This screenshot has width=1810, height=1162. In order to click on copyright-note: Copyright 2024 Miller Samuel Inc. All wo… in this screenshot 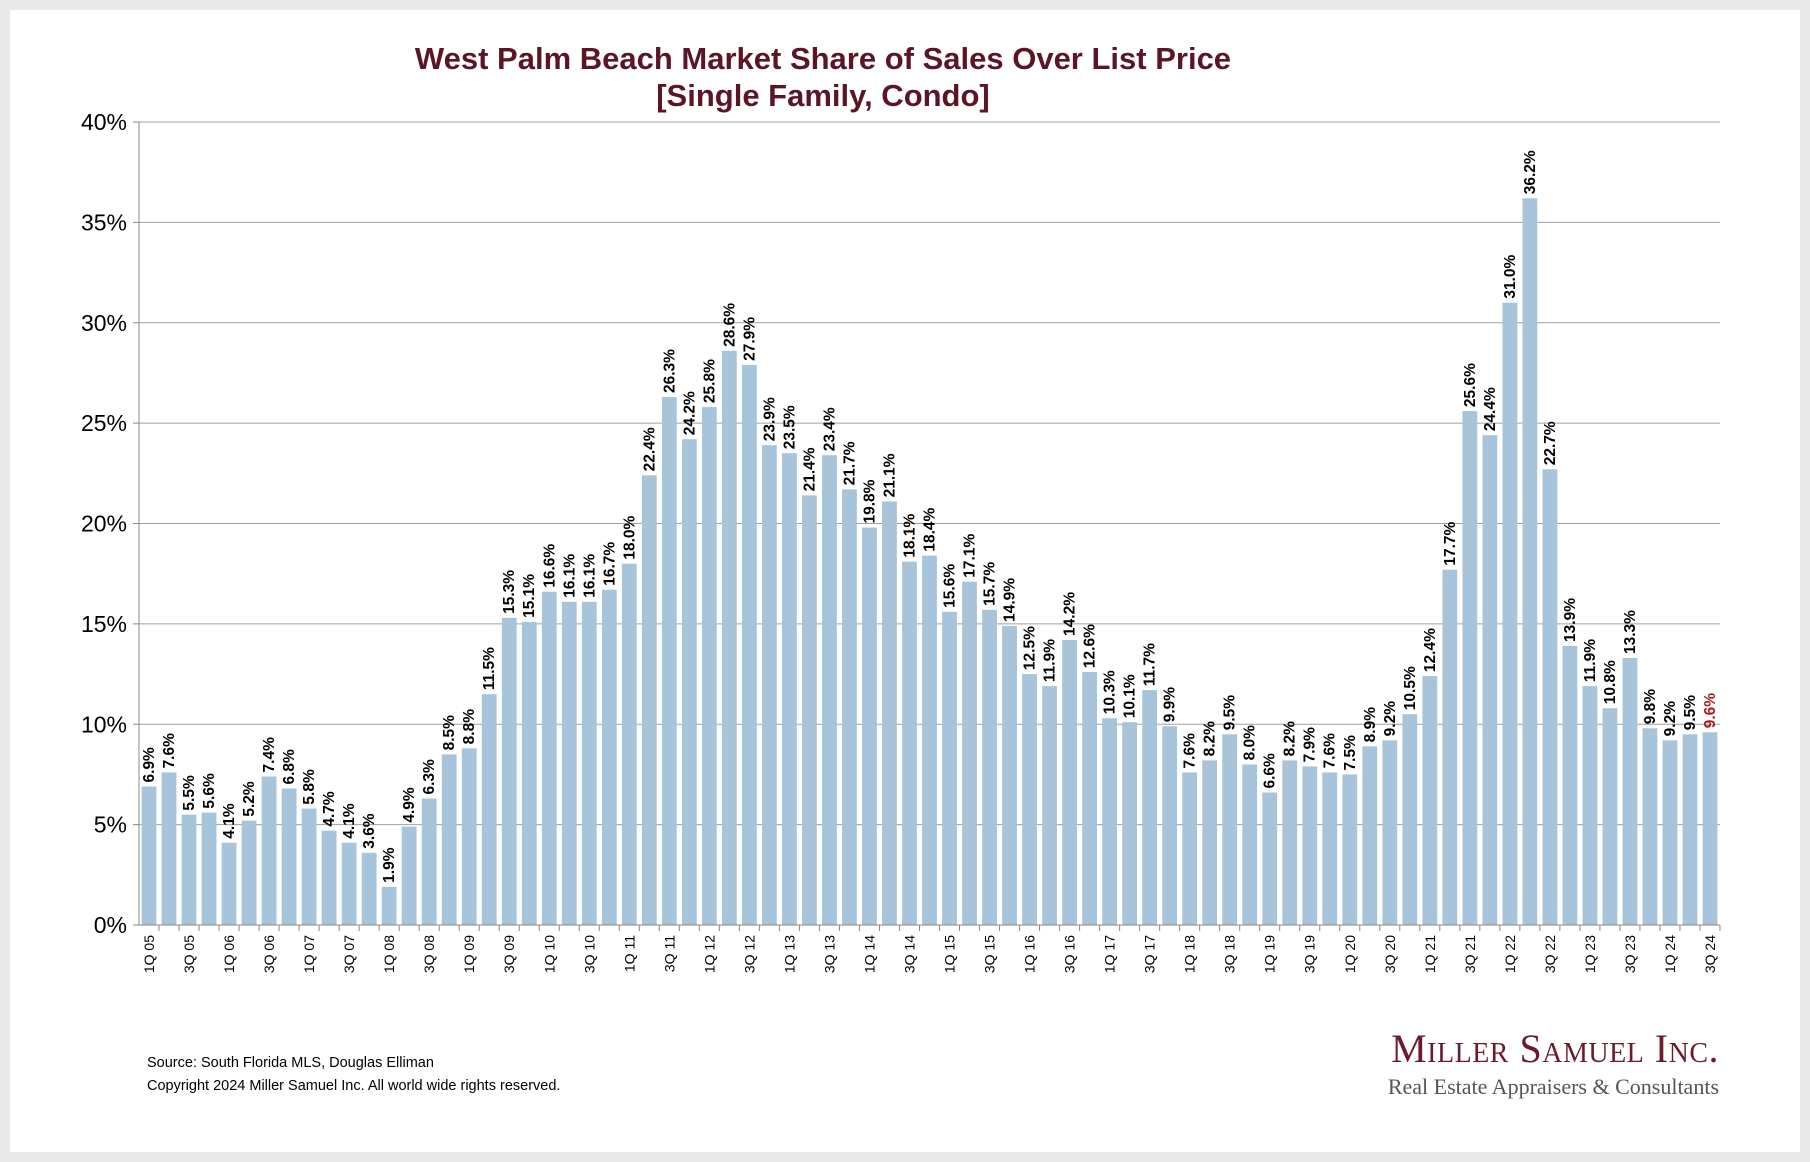, I will do `click(354, 1086)`.